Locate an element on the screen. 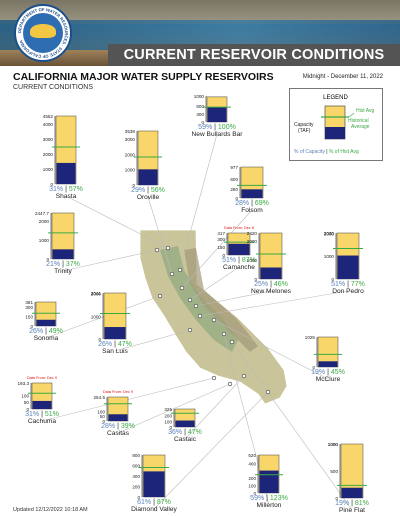 This screenshot has width=400, height=516. tick-label-millerton: 400 is located at coordinates (252, 464).